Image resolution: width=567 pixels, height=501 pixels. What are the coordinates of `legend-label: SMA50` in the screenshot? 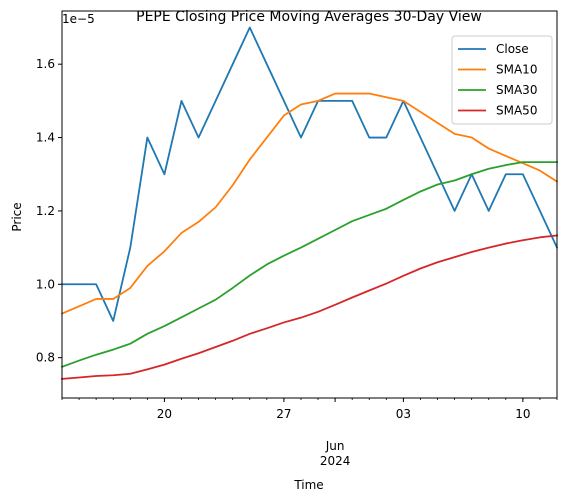 It's located at (516, 111).